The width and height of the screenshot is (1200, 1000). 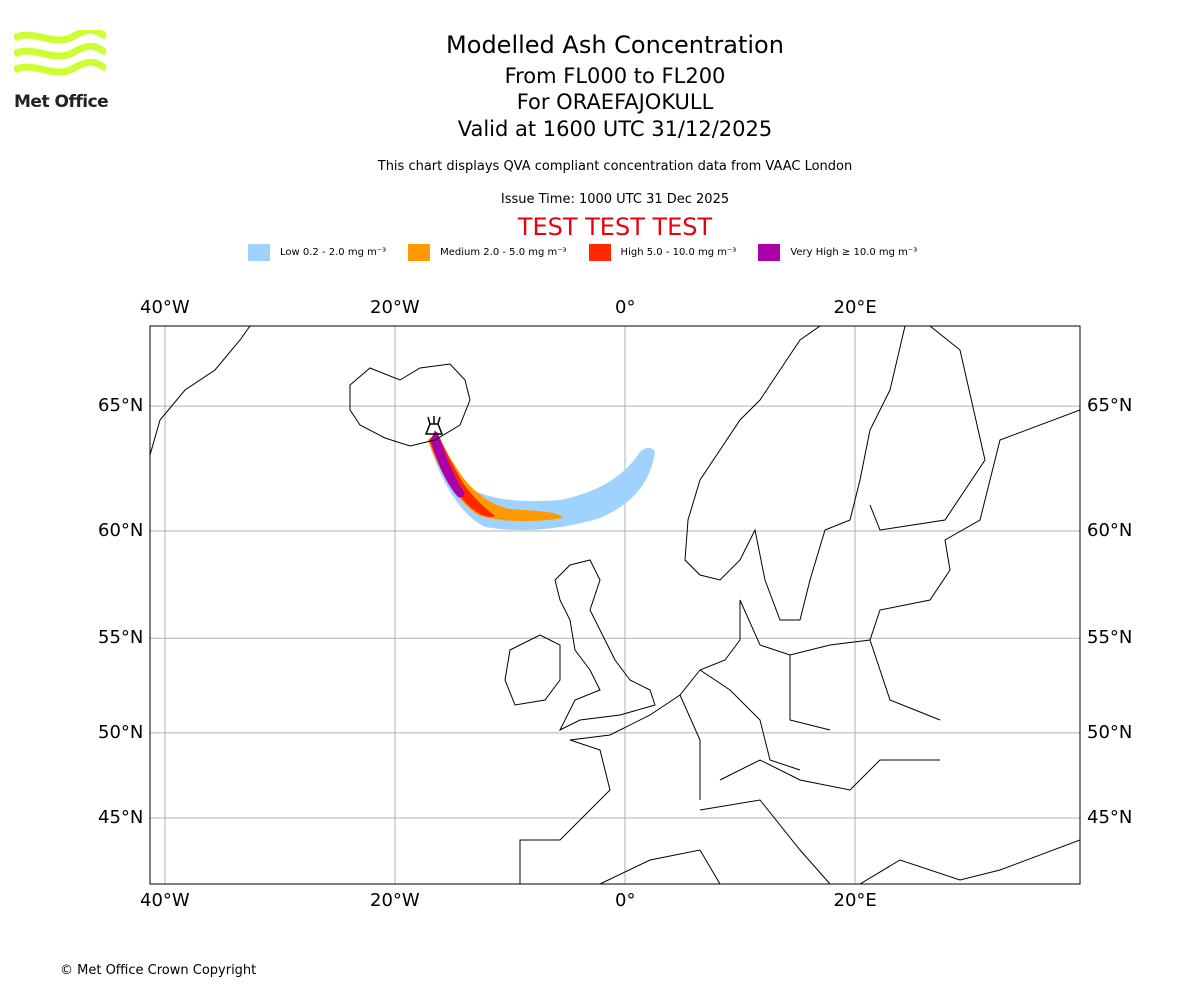 I want to click on lat-tick-label-left: 65°N, so click(x=121, y=406).